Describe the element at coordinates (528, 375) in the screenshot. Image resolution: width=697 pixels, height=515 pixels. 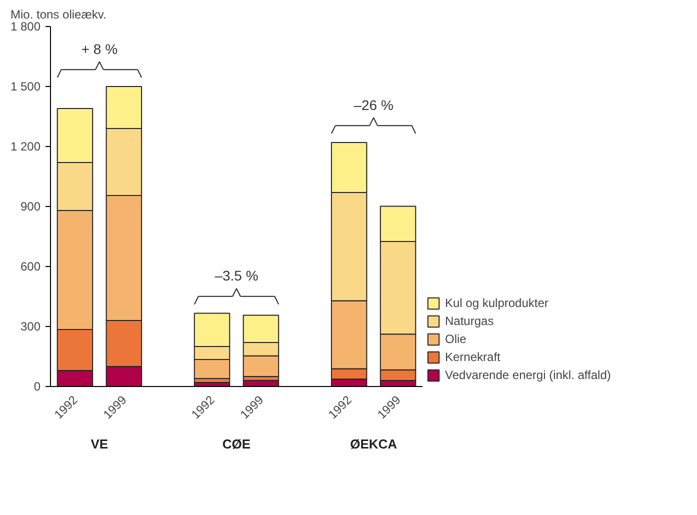
I see `legend-label: Vedvarende energi (inkl. affald)` at that location.